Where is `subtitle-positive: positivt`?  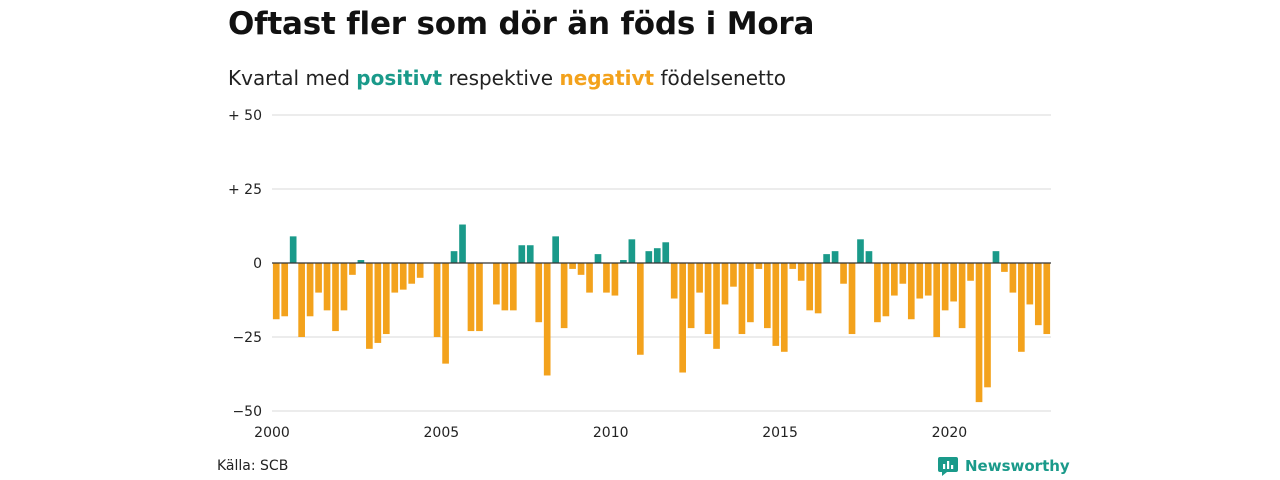
subtitle-positive: positivt is located at coordinates (399, 78).